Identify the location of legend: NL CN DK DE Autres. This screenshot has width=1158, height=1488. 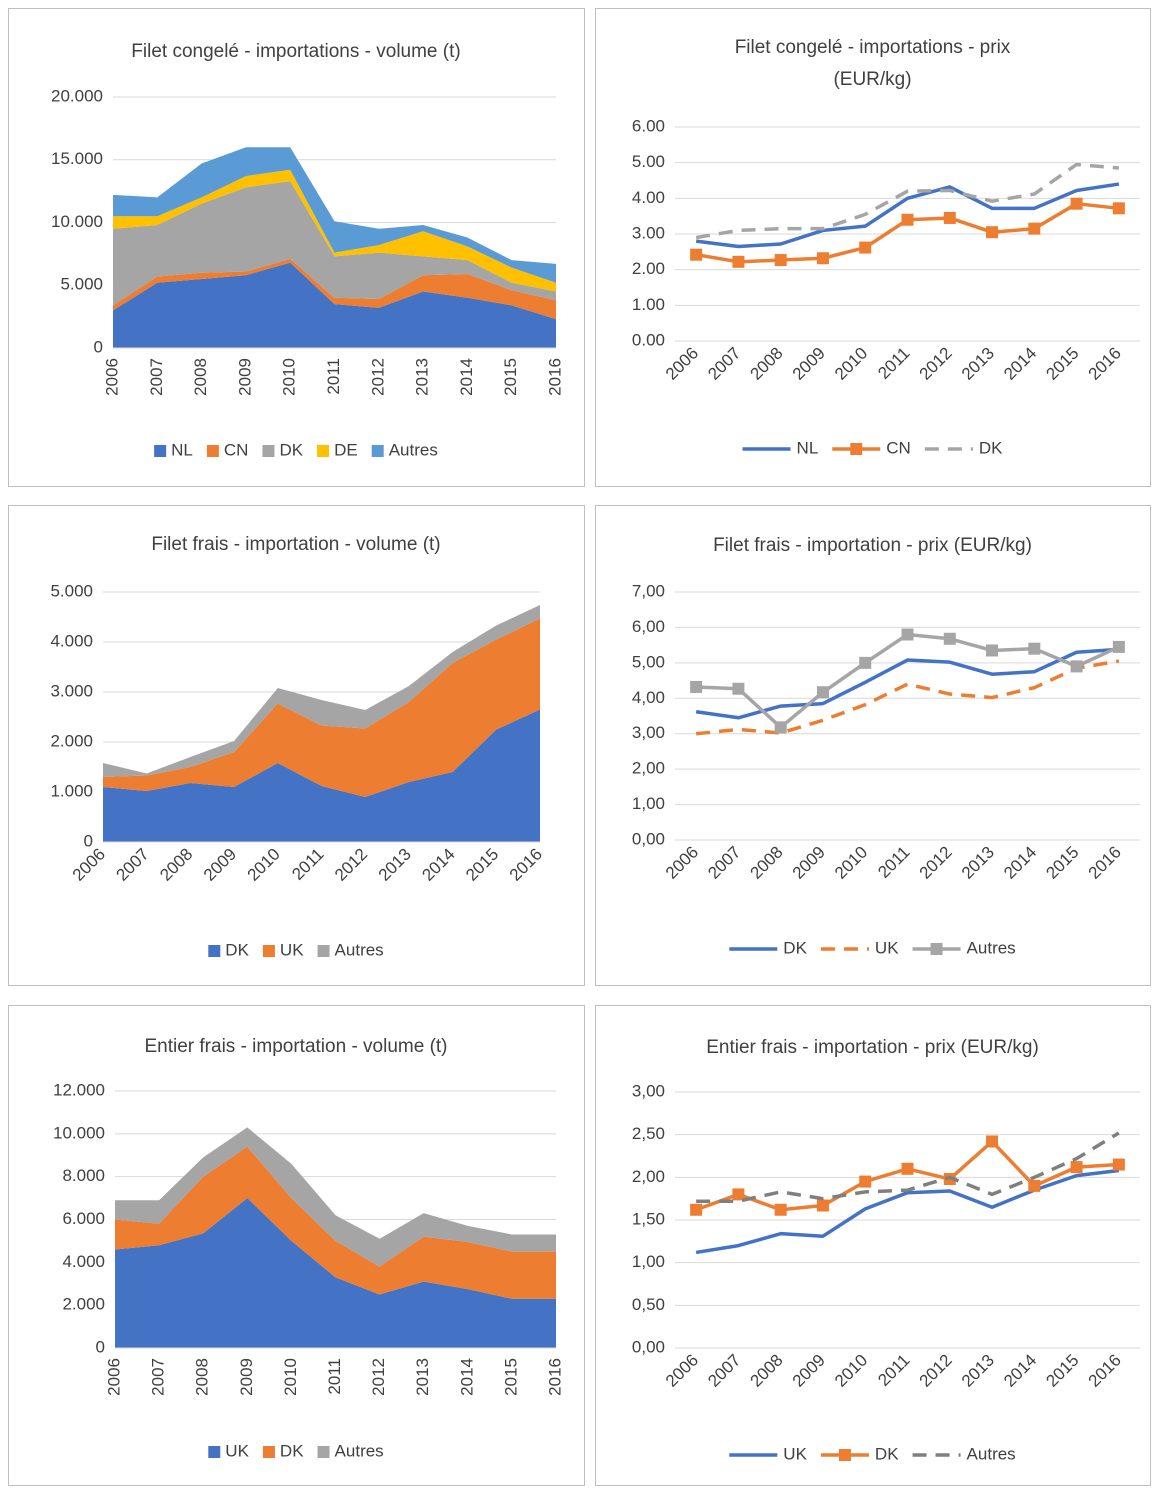
(296, 449).